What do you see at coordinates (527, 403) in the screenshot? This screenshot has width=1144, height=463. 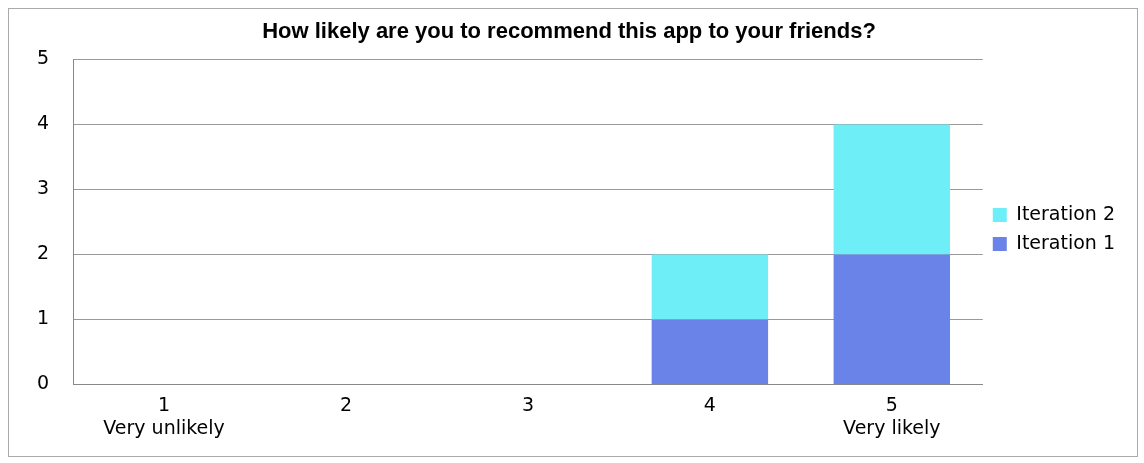 I see `x-tick-label: 3` at bounding box center [527, 403].